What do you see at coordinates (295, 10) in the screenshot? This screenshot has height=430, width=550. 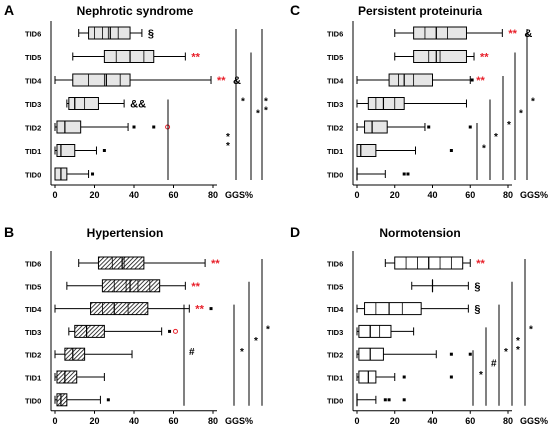 I see `panel-c-letter: C` at bounding box center [295, 10].